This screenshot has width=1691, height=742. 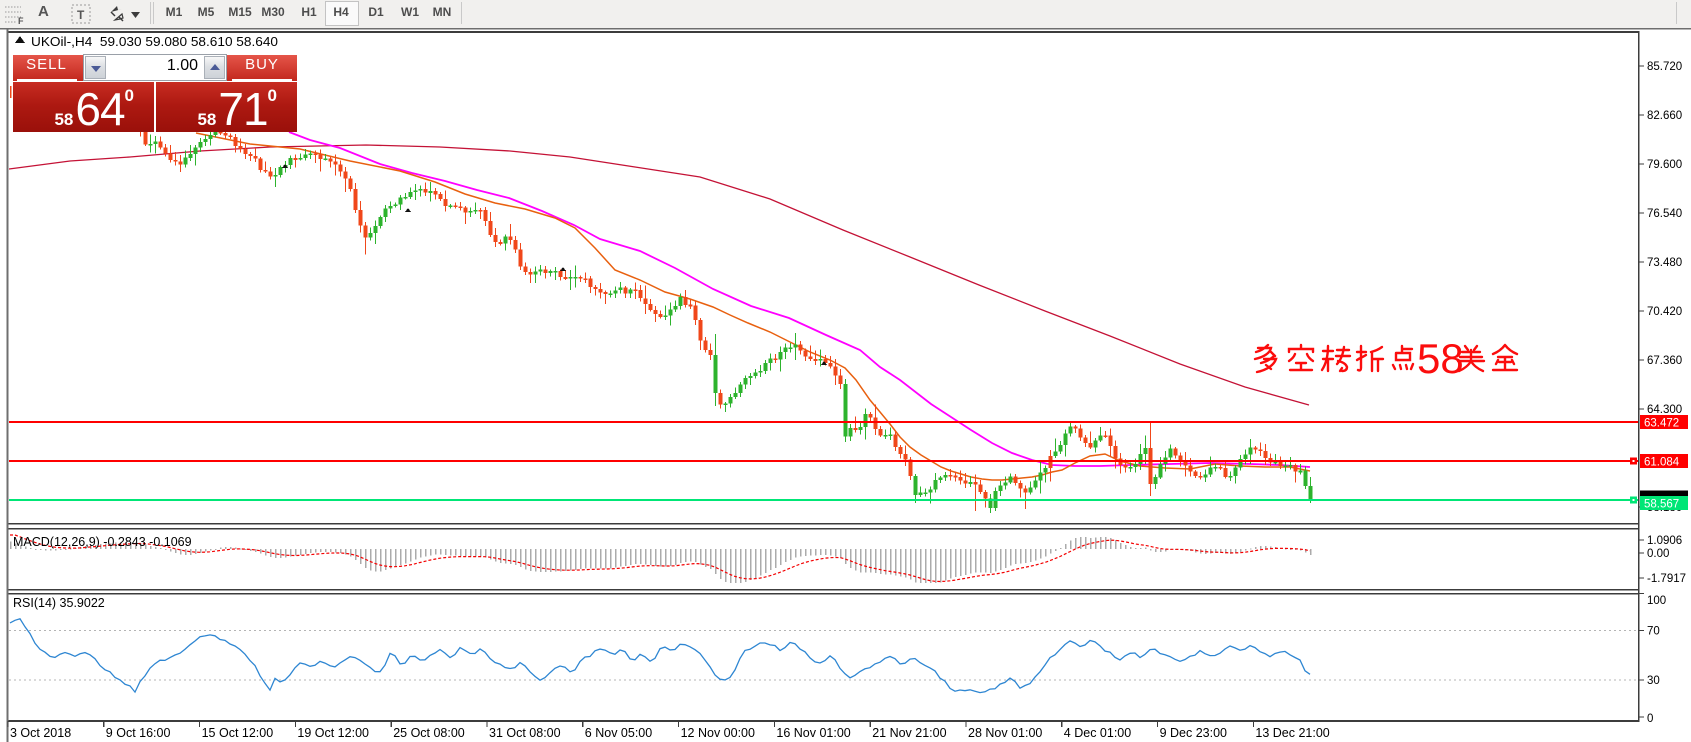 What do you see at coordinates (525, 733) in the screenshot?
I see `svg-text: 31 Oct 08:00` at bounding box center [525, 733].